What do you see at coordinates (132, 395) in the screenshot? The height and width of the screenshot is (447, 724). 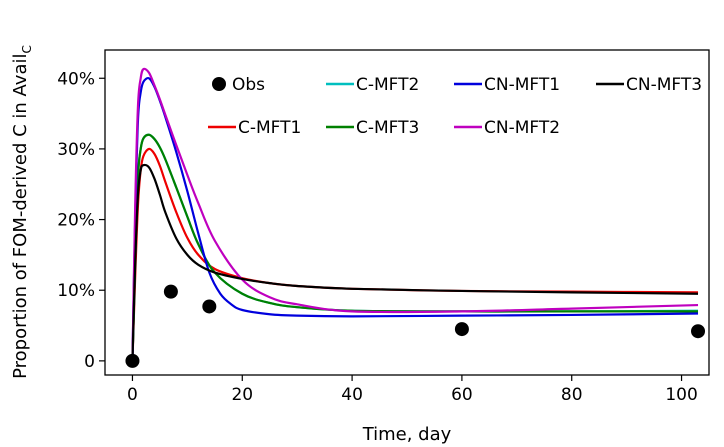 I see `x-tick-label: 0` at bounding box center [132, 395].